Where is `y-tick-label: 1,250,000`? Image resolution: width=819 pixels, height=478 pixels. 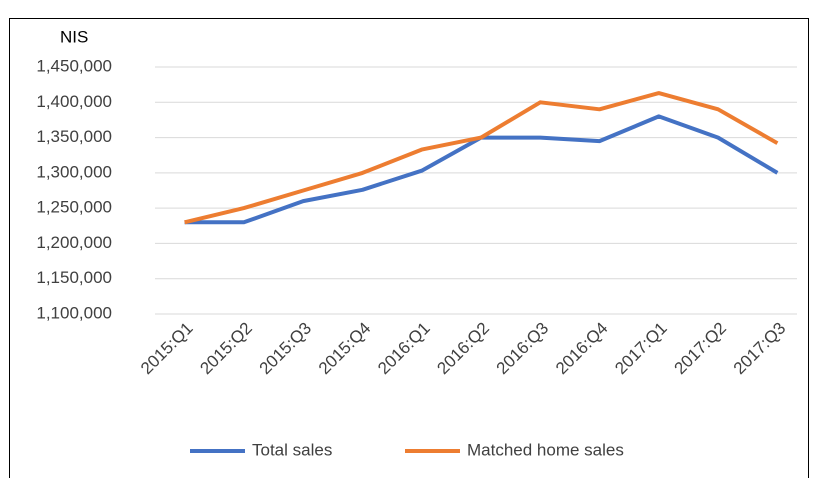
y-tick-label: 1,250,000 is located at coordinates (74, 207).